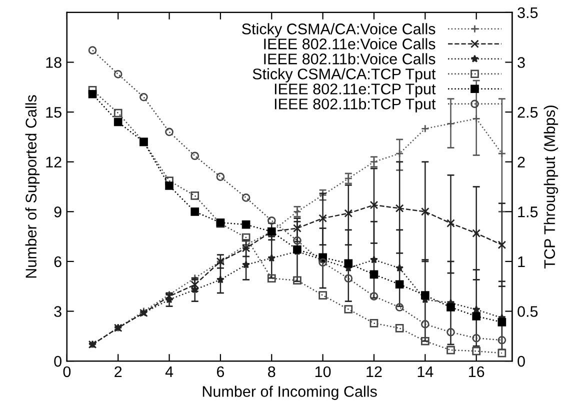 The width and height of the screenshot is (582, 415). I want to click on x-tick-label: 14, so click(426, 371).